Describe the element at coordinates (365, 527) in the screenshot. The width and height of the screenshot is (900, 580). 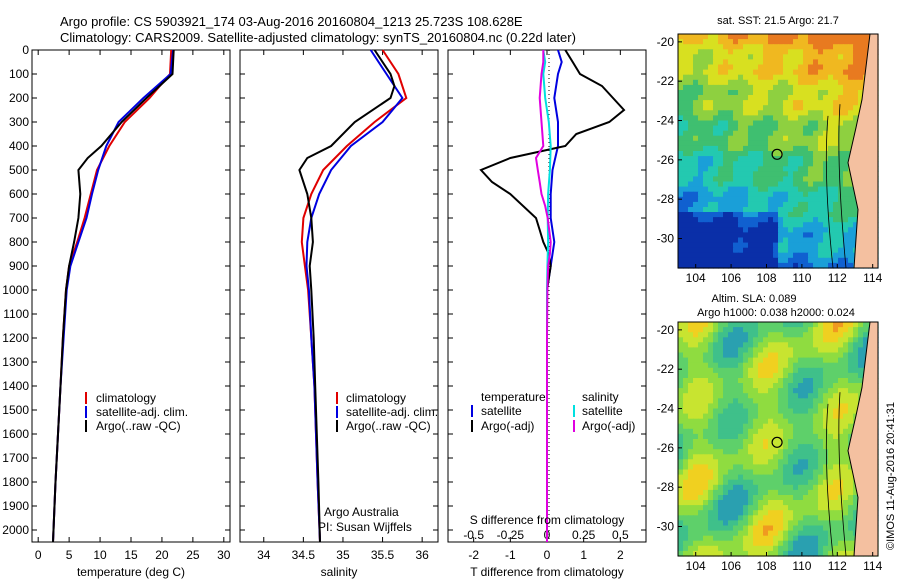
I see `annotation-pi: PI: Susan Wijffels` at that location.